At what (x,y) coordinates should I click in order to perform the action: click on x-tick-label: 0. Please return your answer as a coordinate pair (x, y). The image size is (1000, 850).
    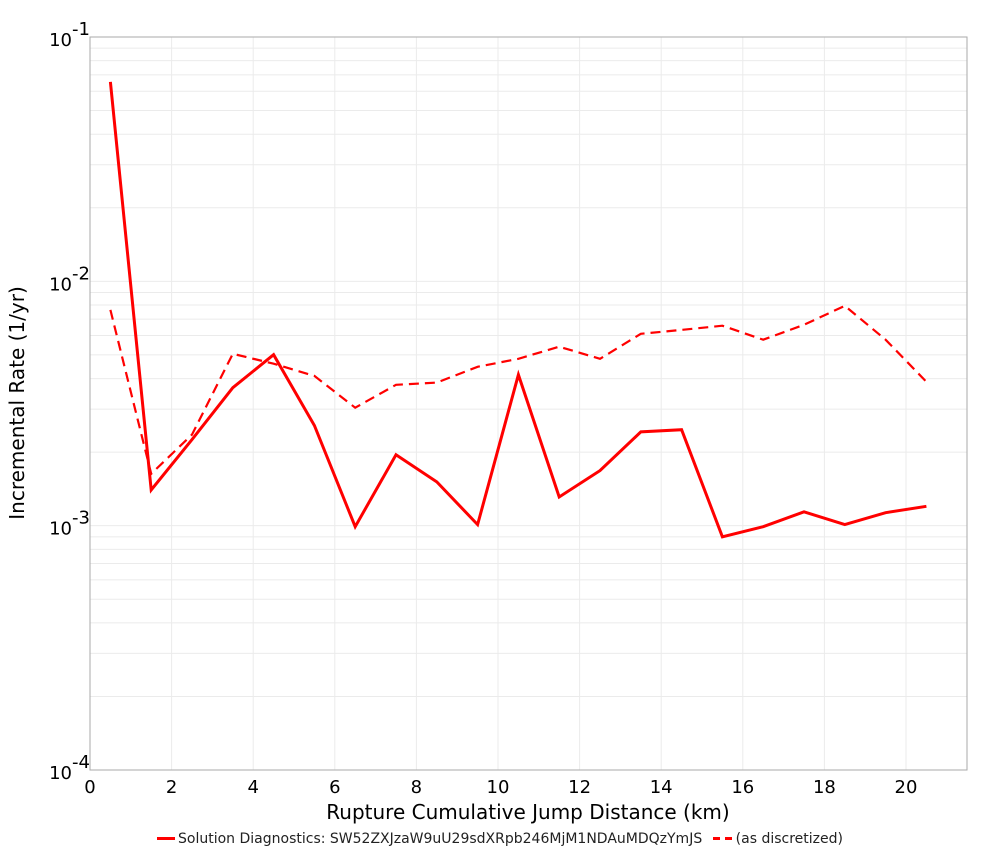
    Looking at the image, I should click on (89, 787).